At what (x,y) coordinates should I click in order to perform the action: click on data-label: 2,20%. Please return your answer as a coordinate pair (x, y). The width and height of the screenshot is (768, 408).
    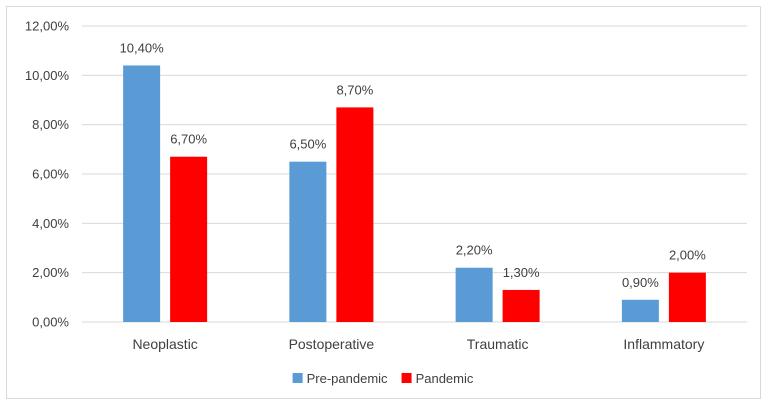
    Looking at the image, I should click on (474, 250).